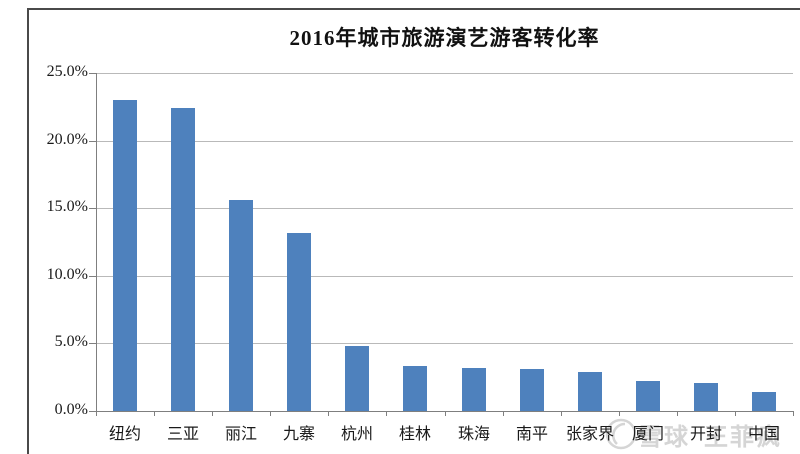 The image size is (800, 454). I want to click on xueqiu-logo-icon, so click(621, 434).